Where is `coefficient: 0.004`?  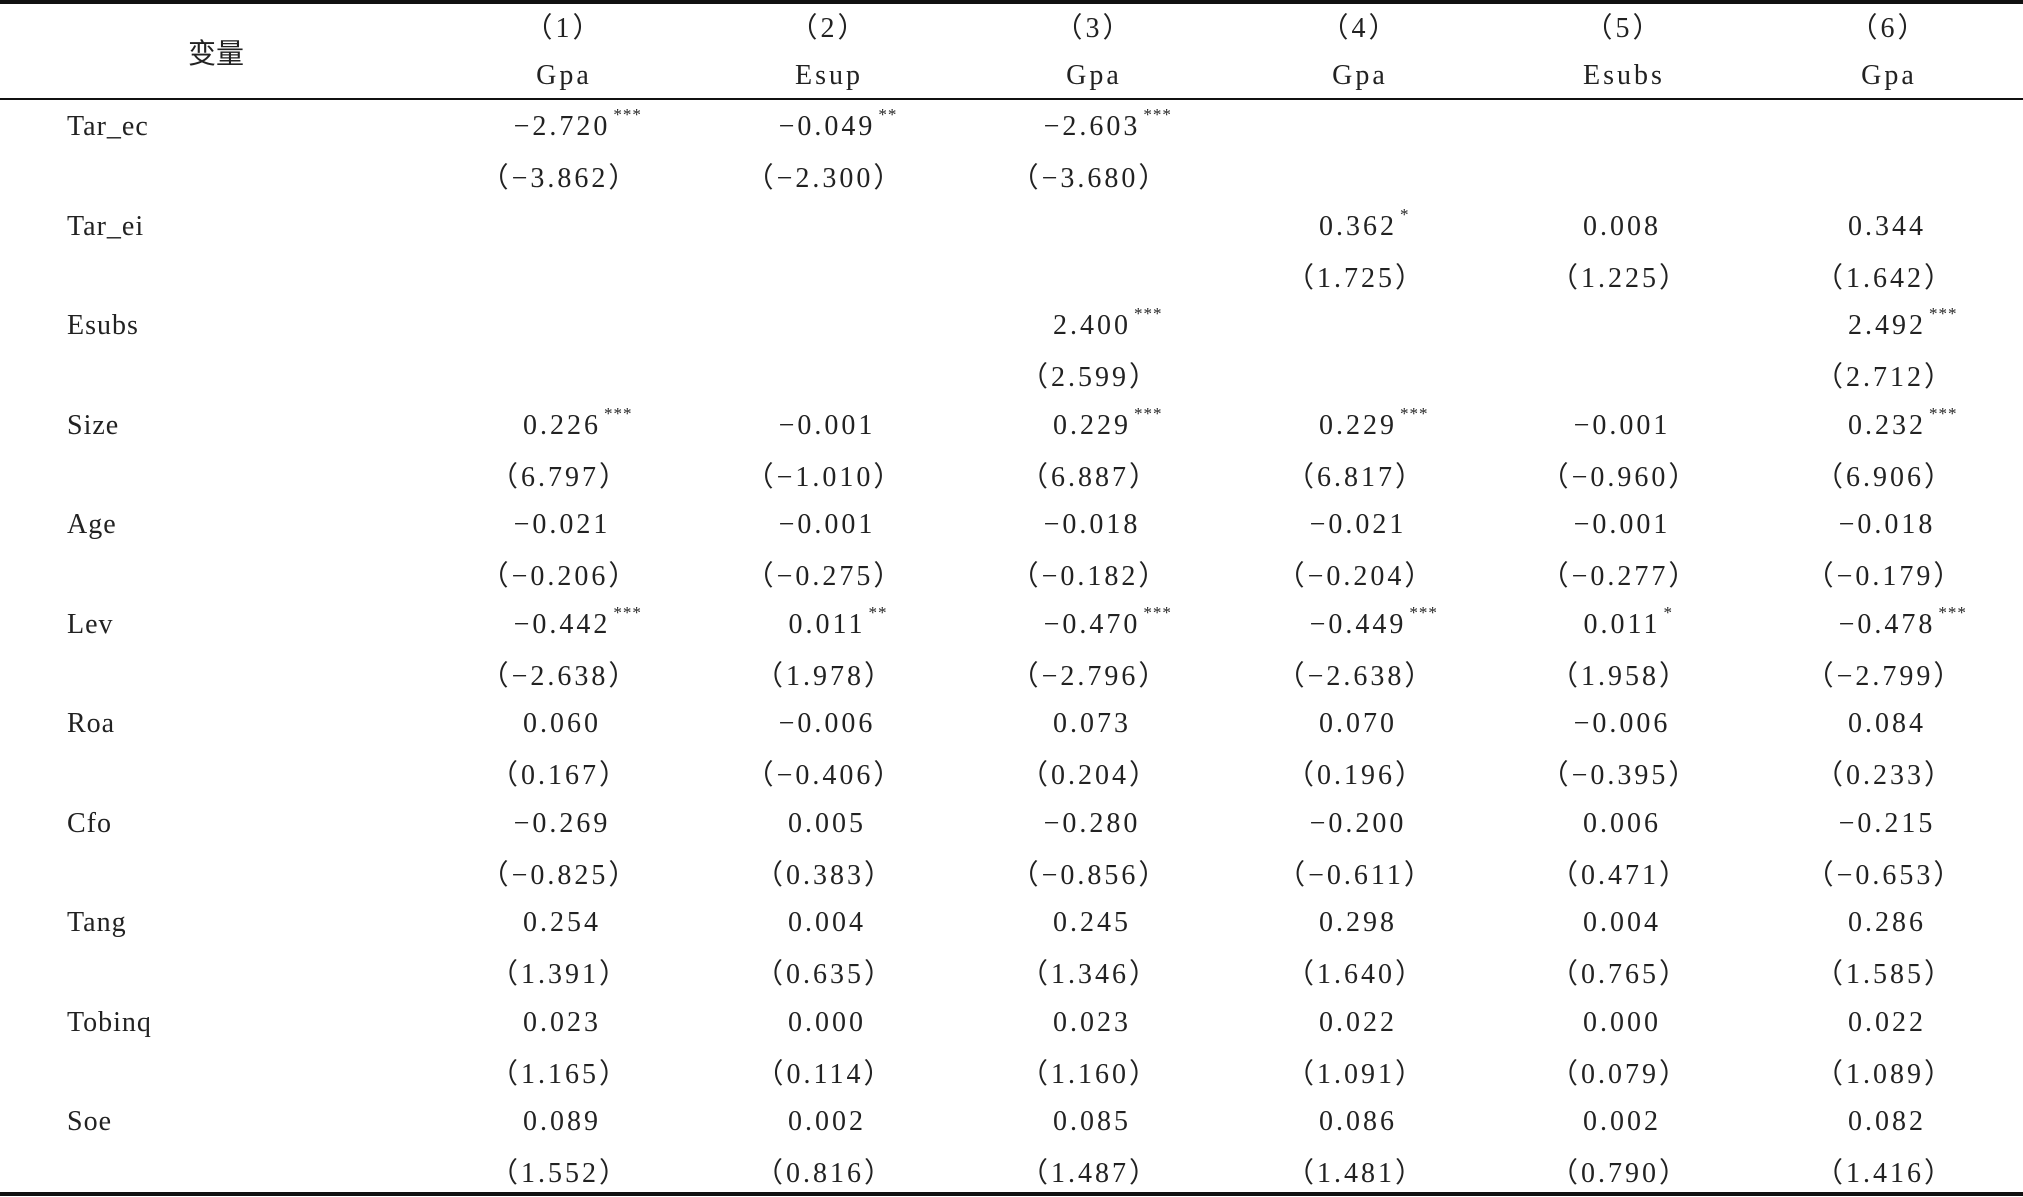 coefficient: 0.004 is located at coordinates (827, 923).